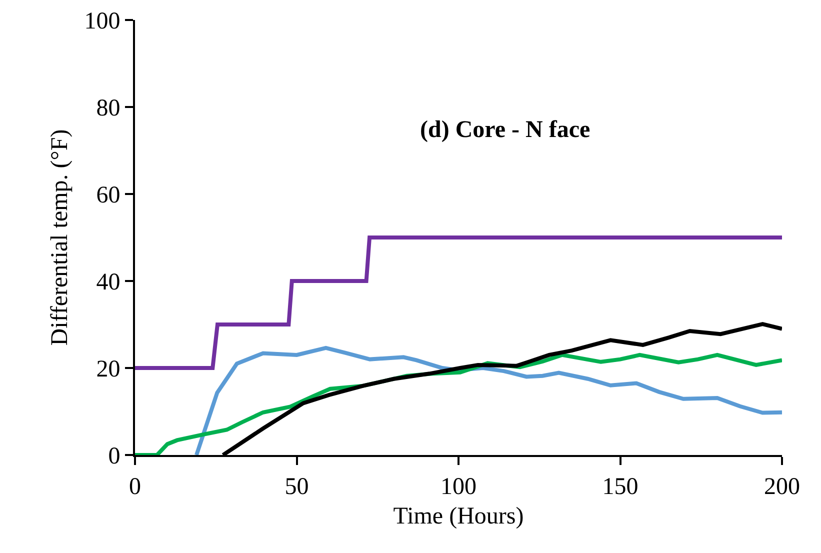 The height and width of the screenshot is (553, 821). Describe the element at coordinates (620, 487) in the screenshot. I see `x-tick-label: 150` at that location.